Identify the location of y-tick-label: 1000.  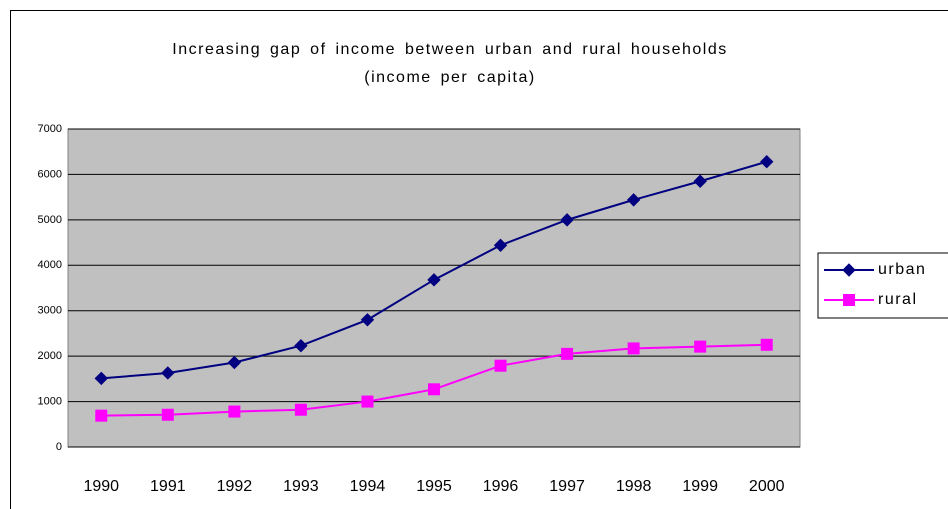
(50, 401).